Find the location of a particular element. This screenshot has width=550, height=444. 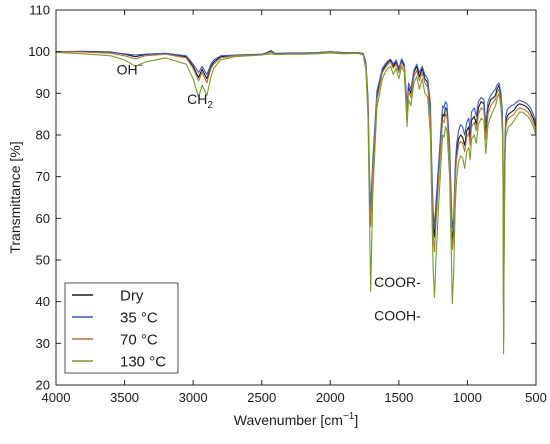

x-axis-label: Wavenumber [cm−1] is located at coordinates (296, 419).